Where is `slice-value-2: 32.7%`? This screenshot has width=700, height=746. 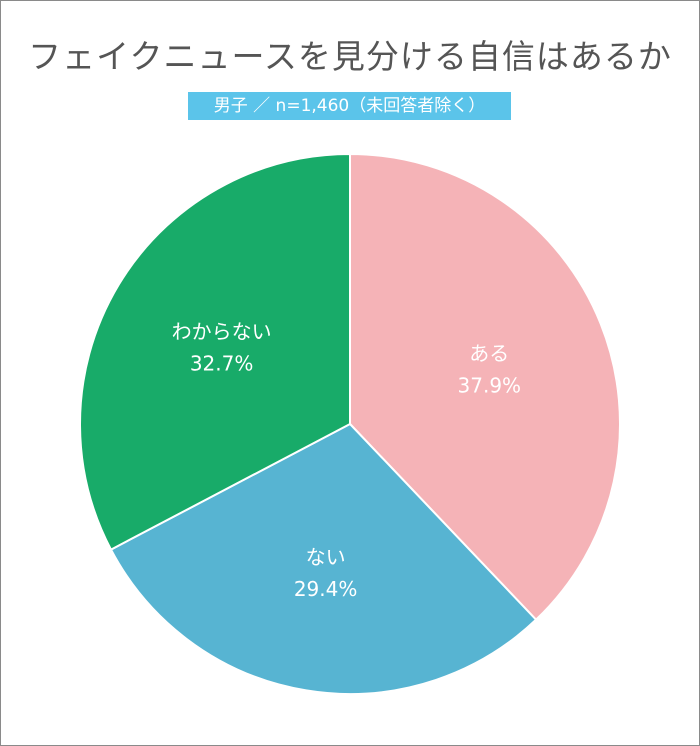
slice-value-2: 32.7% is located at coordinates (222, 363).